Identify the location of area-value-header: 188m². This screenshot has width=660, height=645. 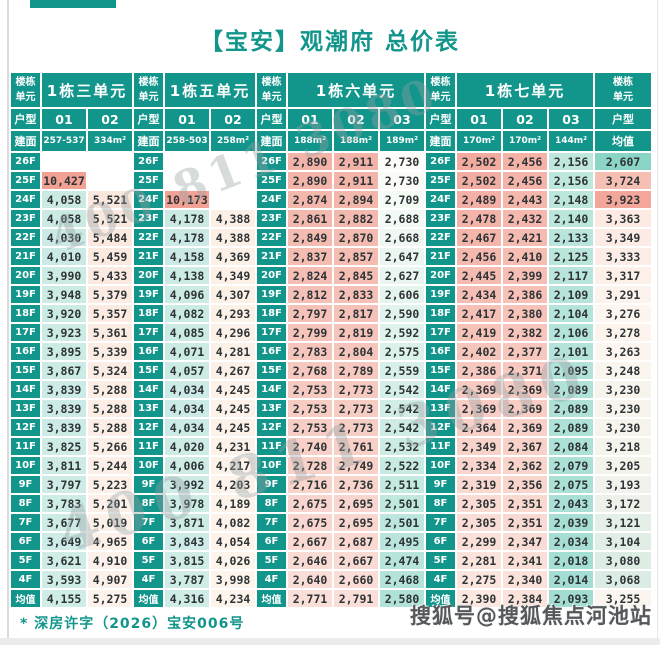
(356, 141).